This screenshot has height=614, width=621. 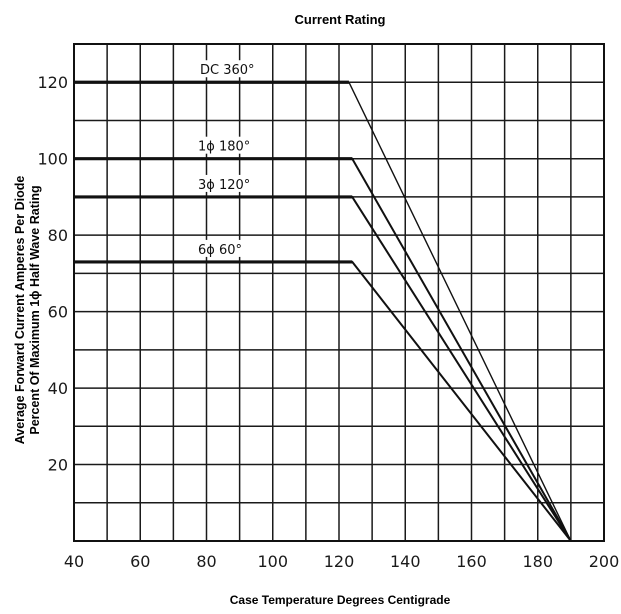 What do you see at coordinates (74, 561) in the screenshot?
I see `x-tick-label: 40` at bounding box center [74, 561].